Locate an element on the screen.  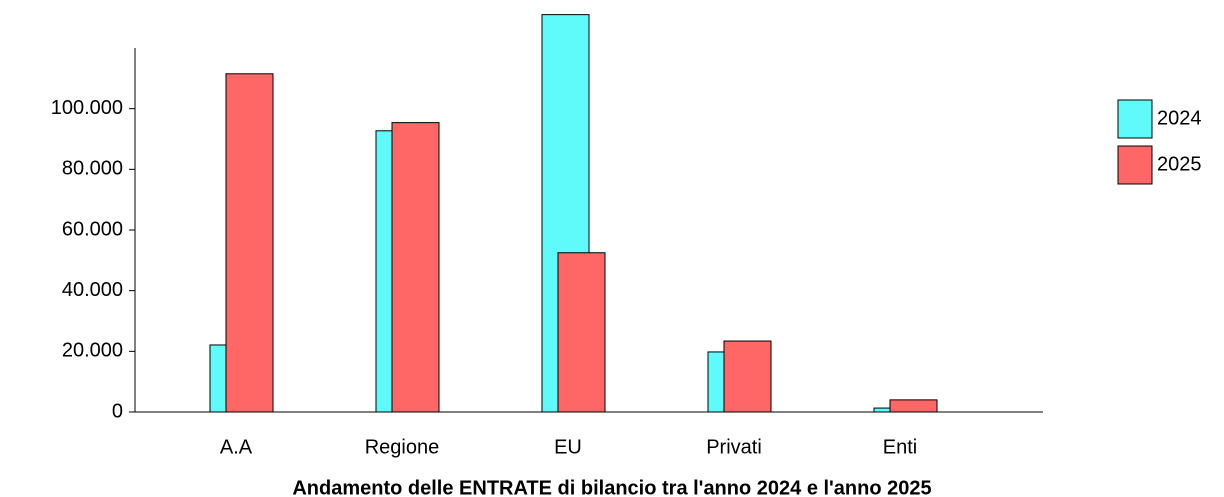
legend-label: 2025 is located at coordinates (1179, 164).